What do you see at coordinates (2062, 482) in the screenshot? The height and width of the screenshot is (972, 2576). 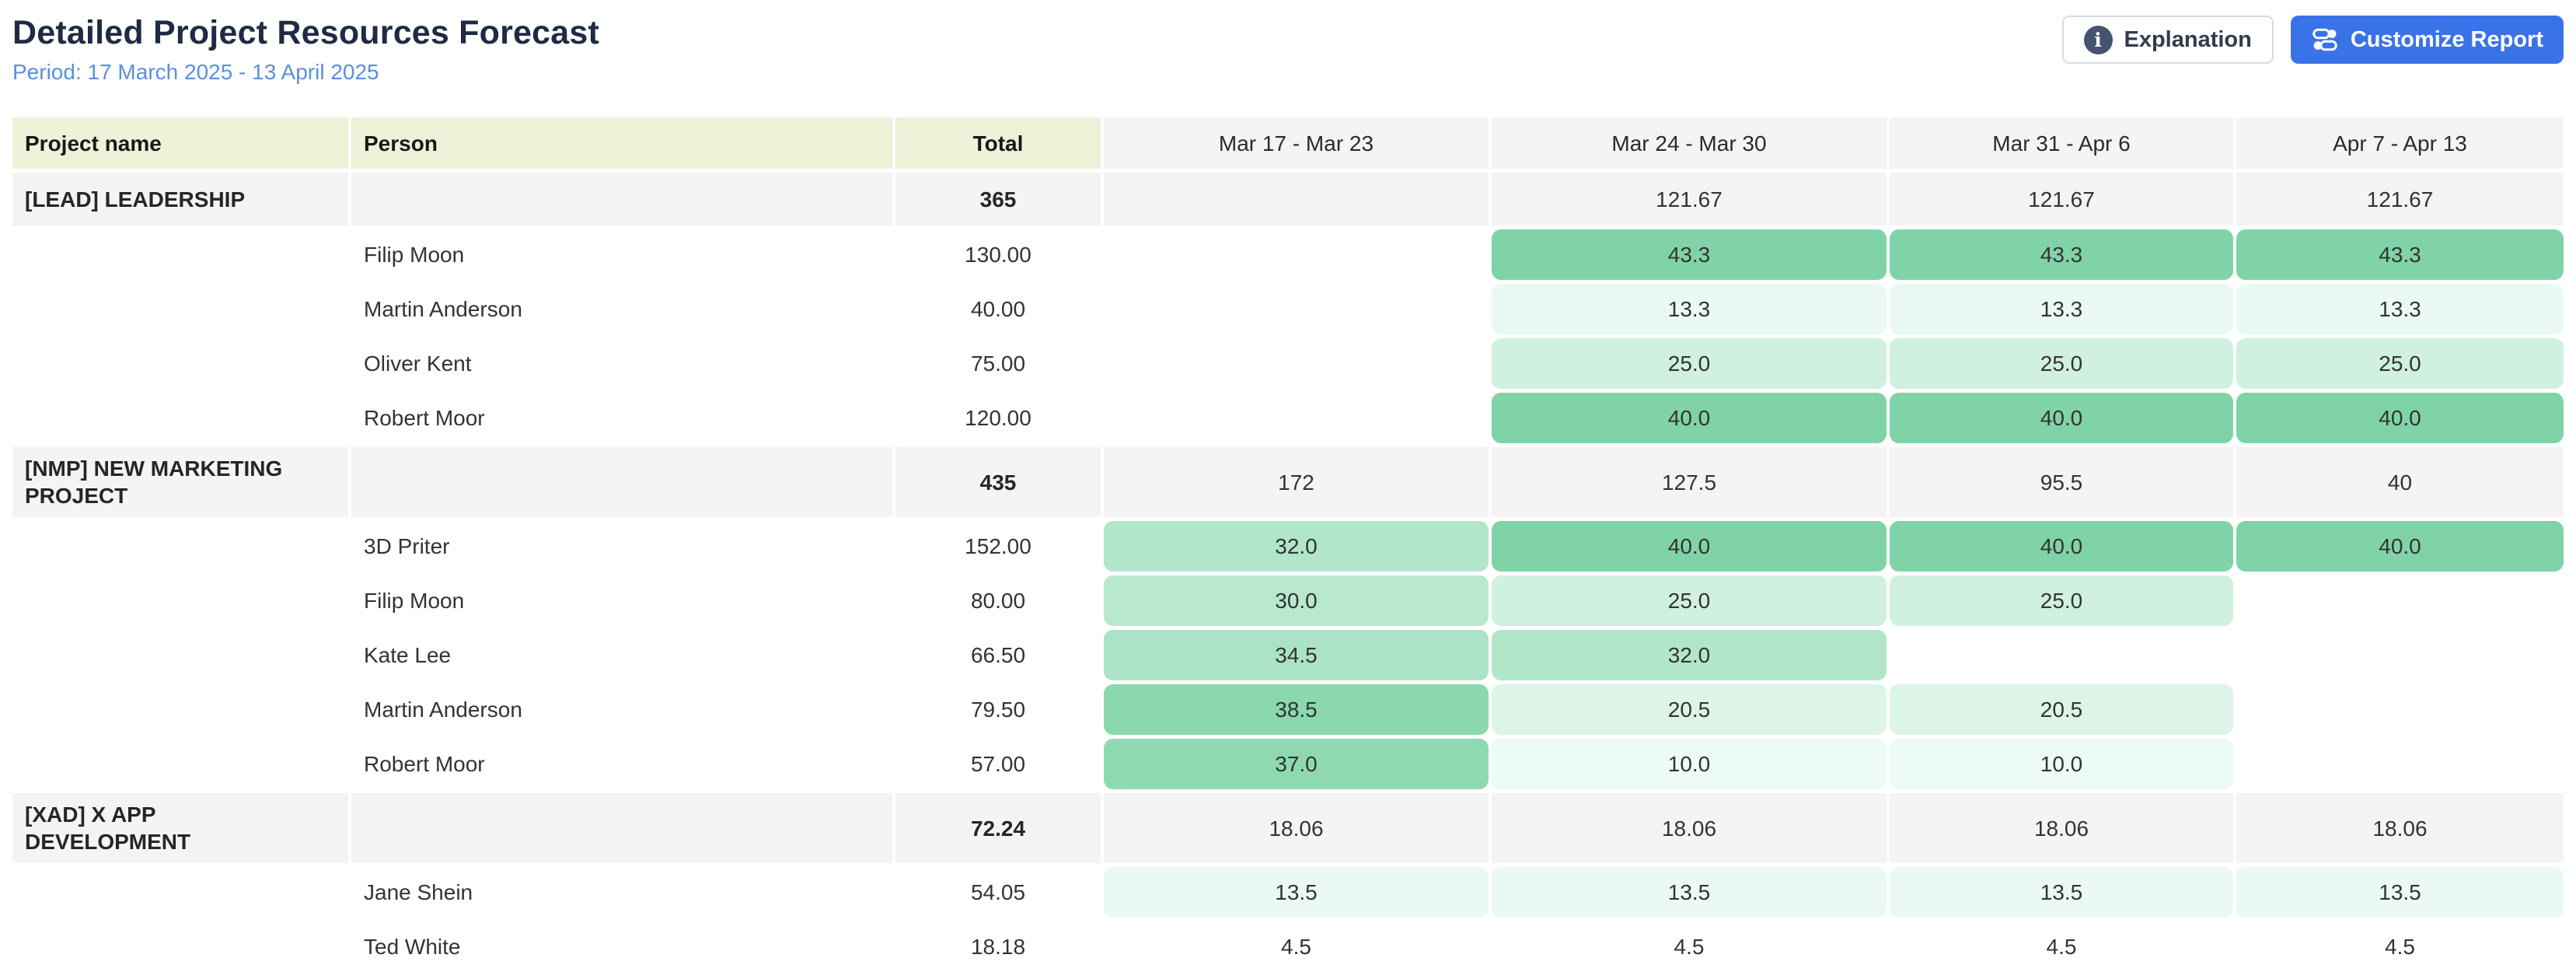 I see `group-week-cell: 95.5` at bounding box center [2062, 482].